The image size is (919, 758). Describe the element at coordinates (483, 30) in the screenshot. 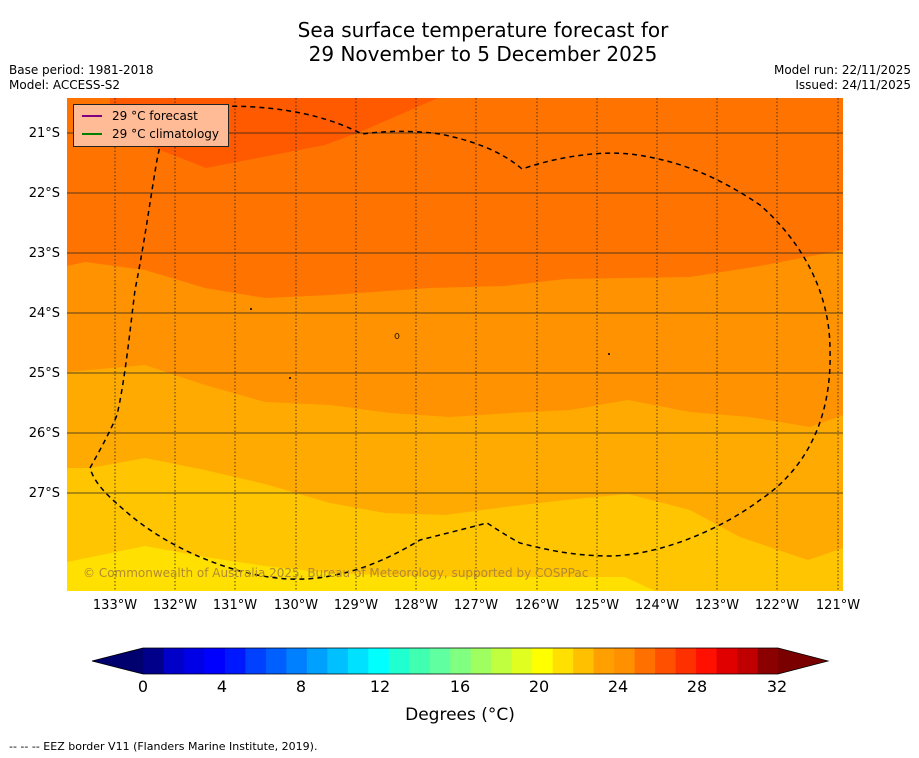

I see `title-line-1: Sea surface temperature forecast for` at that location.